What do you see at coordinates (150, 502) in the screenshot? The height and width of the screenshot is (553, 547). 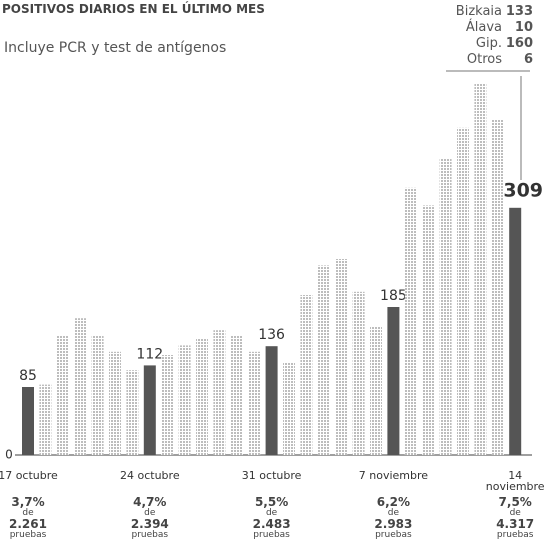 I see `share: 4,7%` at bounding box center [150, 502].